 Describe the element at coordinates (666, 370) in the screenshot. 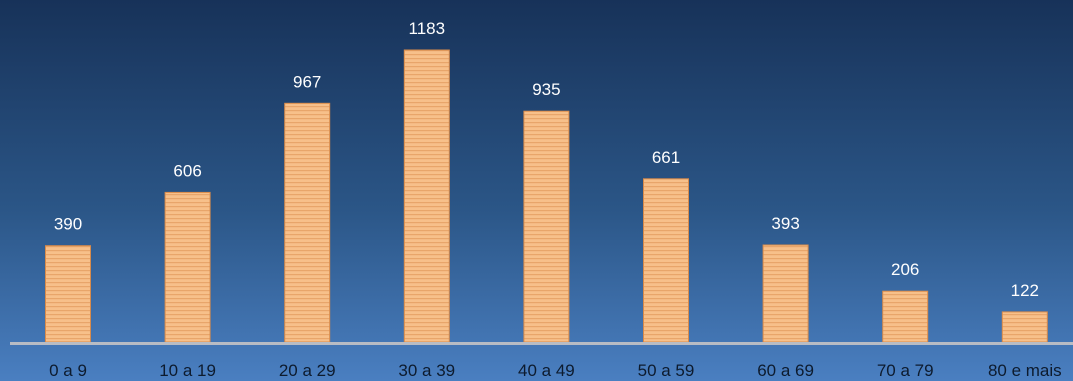

I see `x-tick-label: 50 a 59` at that location.